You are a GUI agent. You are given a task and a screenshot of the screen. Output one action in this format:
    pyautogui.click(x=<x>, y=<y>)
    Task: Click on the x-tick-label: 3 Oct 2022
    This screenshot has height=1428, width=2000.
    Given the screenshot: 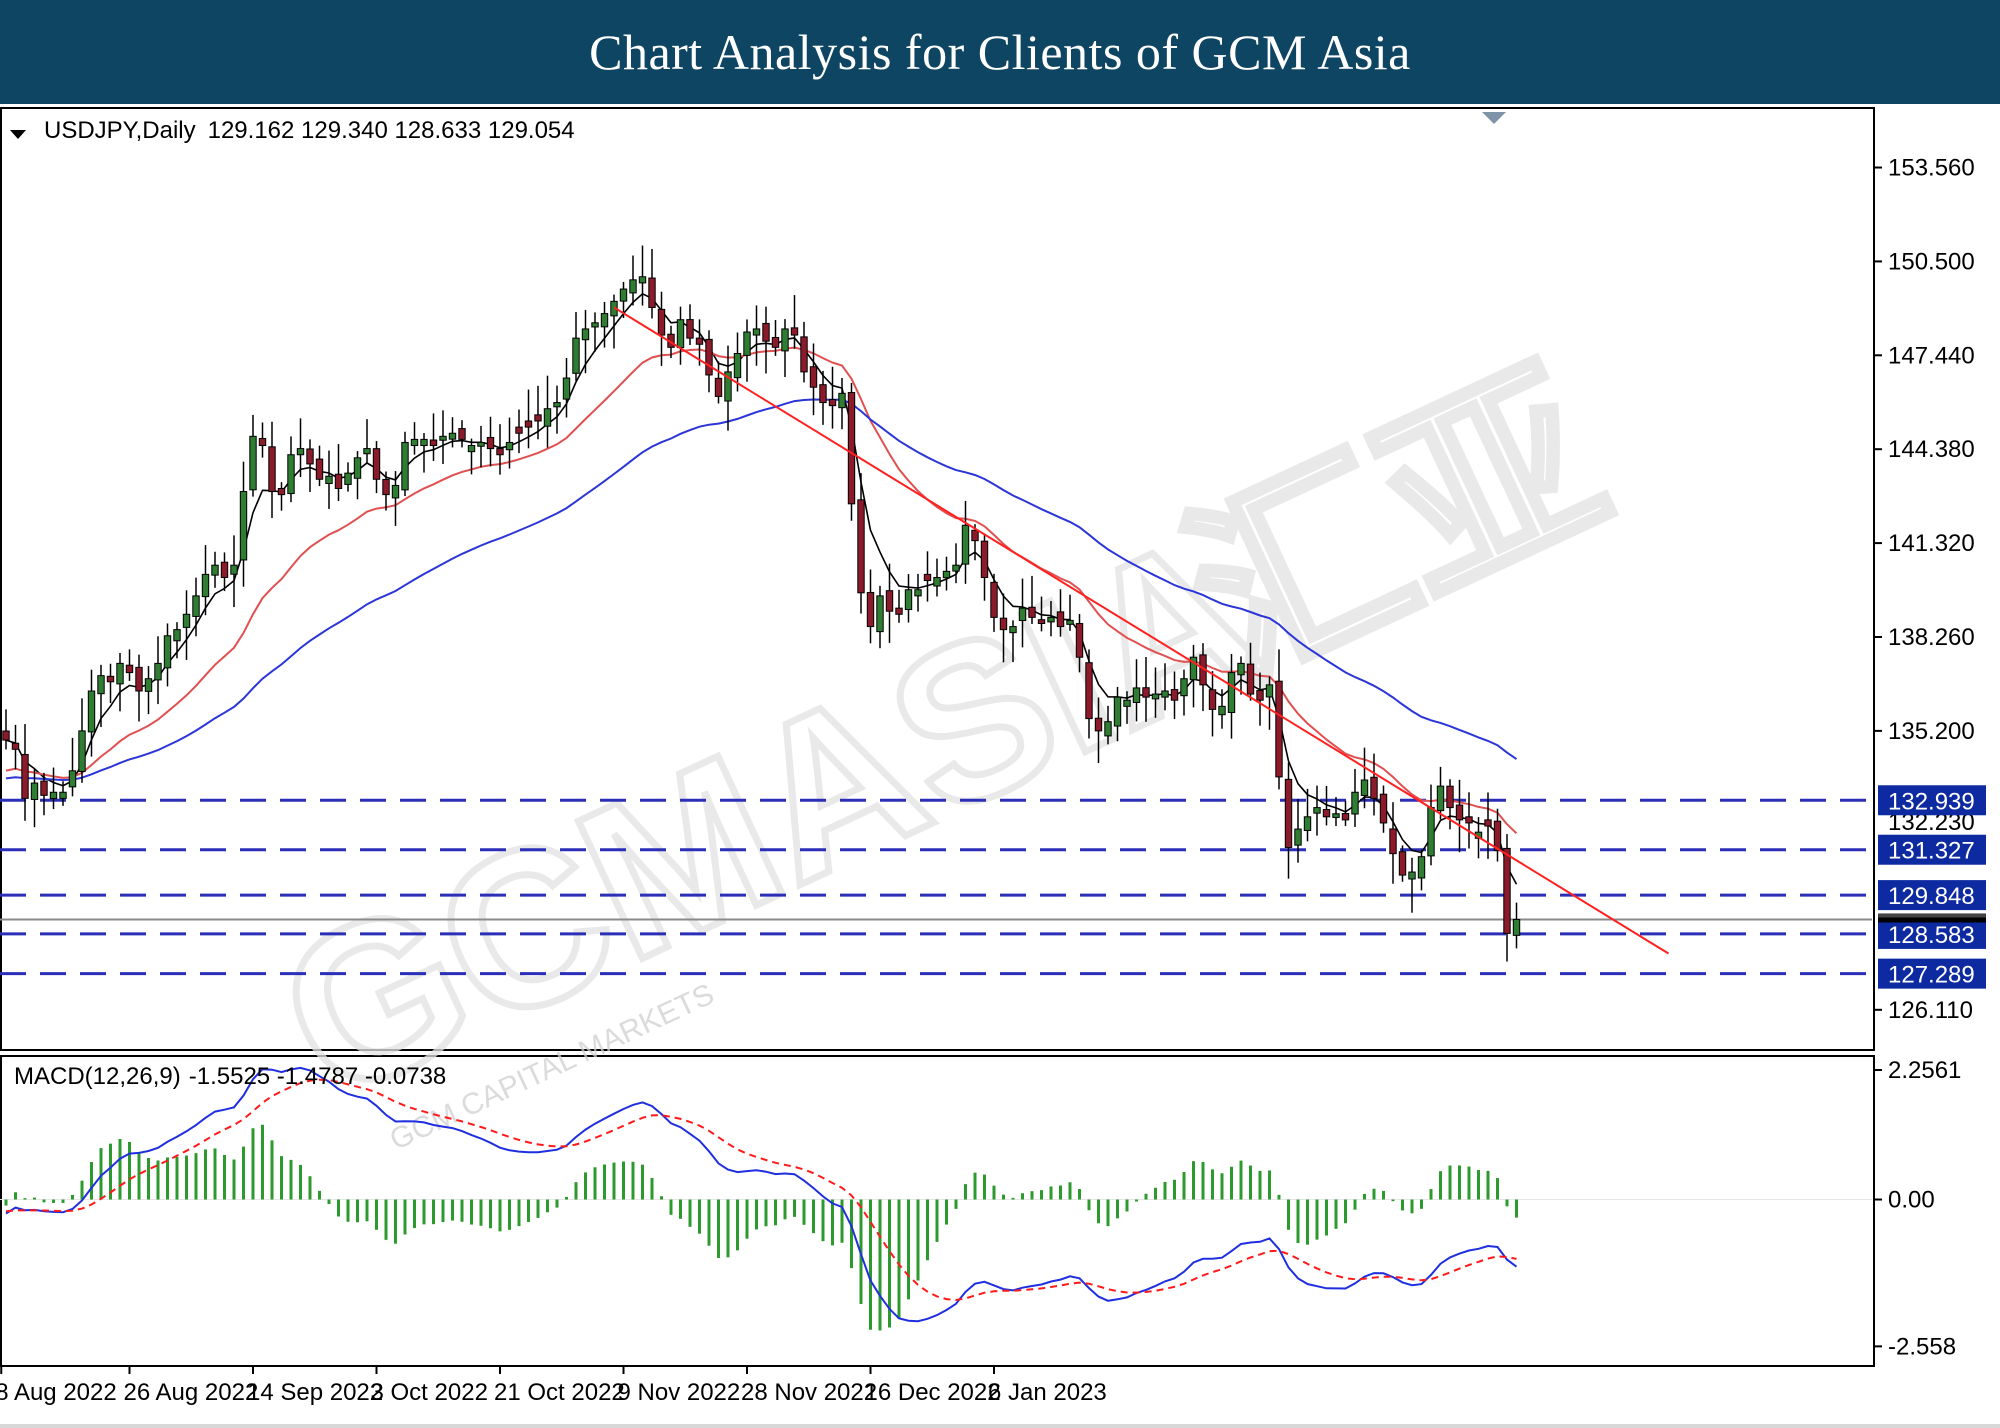 What is the action you would take?
    pyautogui.click(x=429, y=1392)
    